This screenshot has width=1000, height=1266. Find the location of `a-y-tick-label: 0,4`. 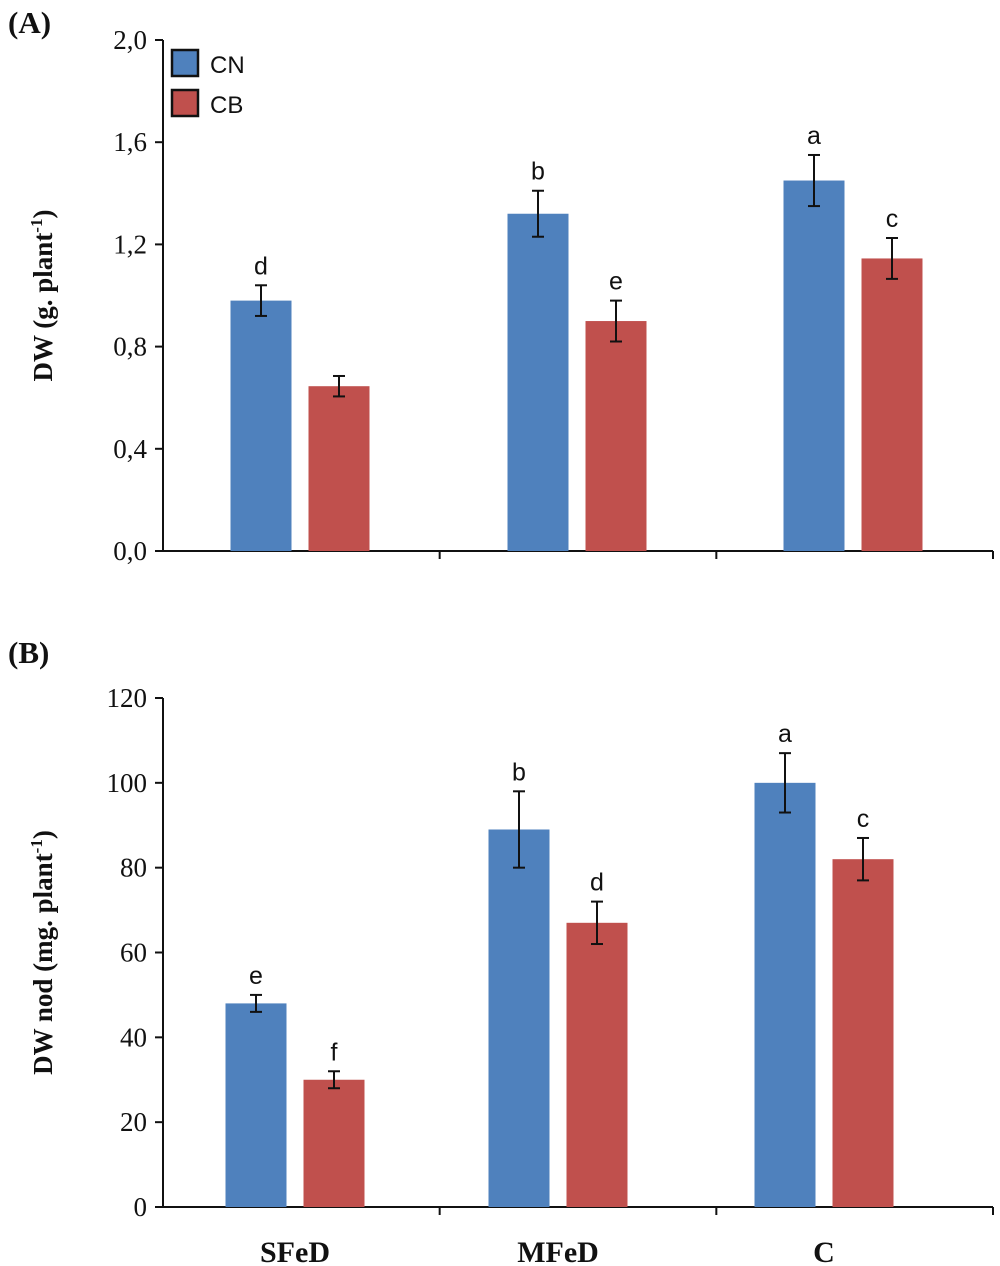

a-y-tick-label: 0,4 is located at coordinates (130, 449).